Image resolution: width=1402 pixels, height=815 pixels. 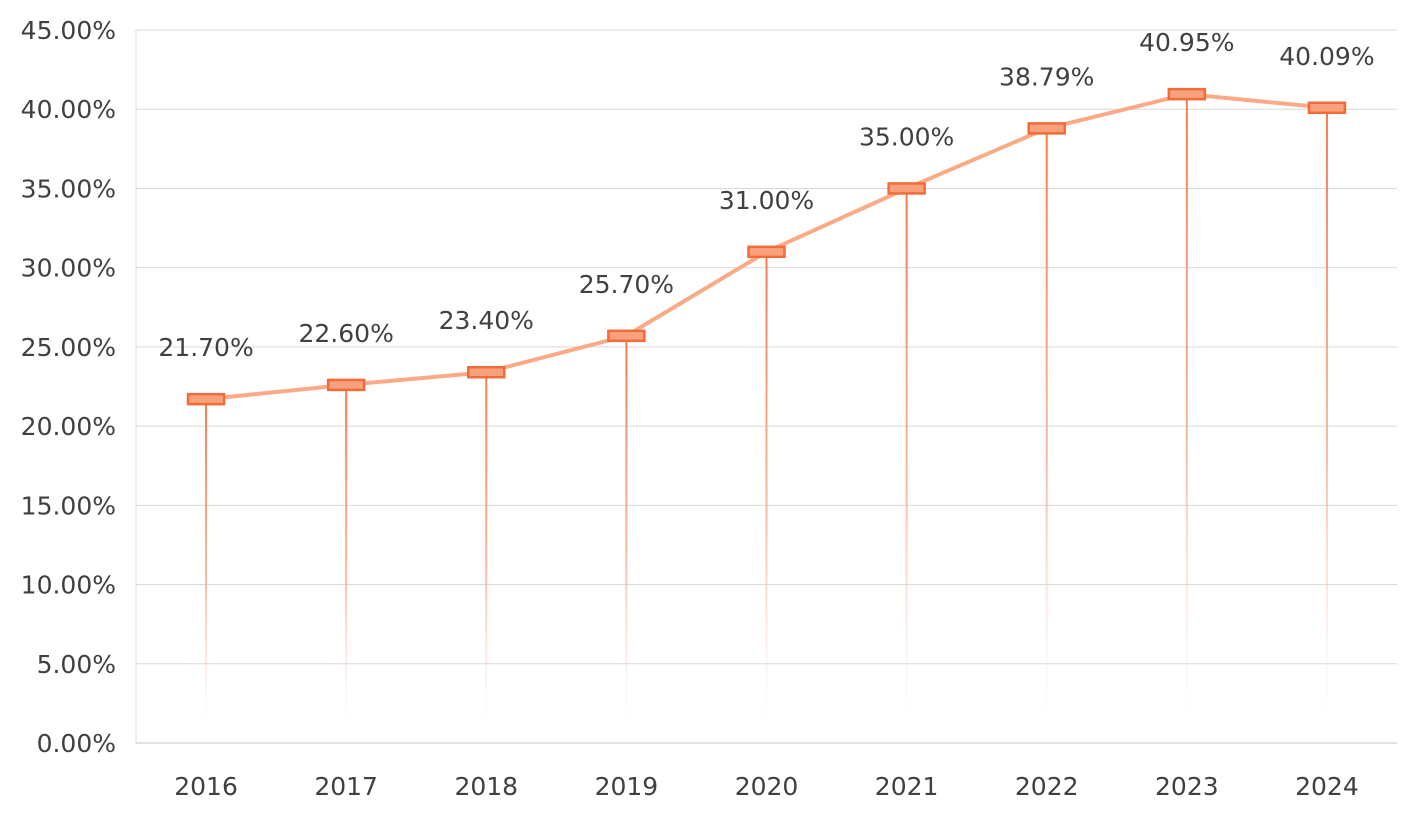 What do you see at coordinates (68, 188) in the screenshot?
I see `y-tick-label: 35.00%` at bounding box center [68, 188].